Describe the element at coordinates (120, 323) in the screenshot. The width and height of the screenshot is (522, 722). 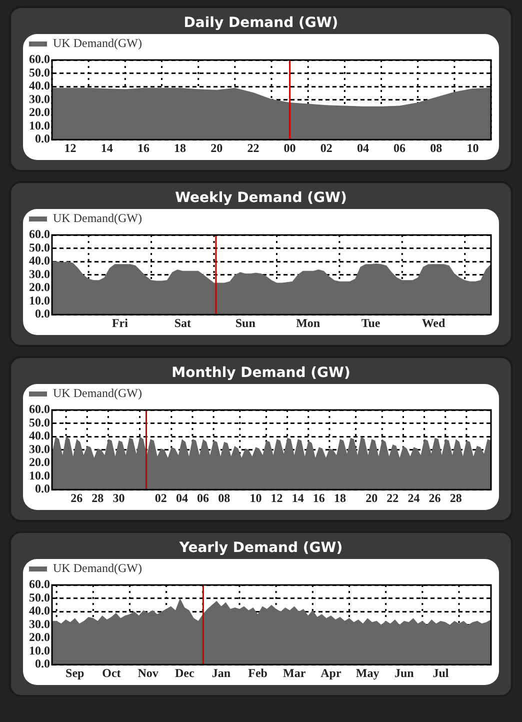
I see `x-tick-label: Fri` at that location.